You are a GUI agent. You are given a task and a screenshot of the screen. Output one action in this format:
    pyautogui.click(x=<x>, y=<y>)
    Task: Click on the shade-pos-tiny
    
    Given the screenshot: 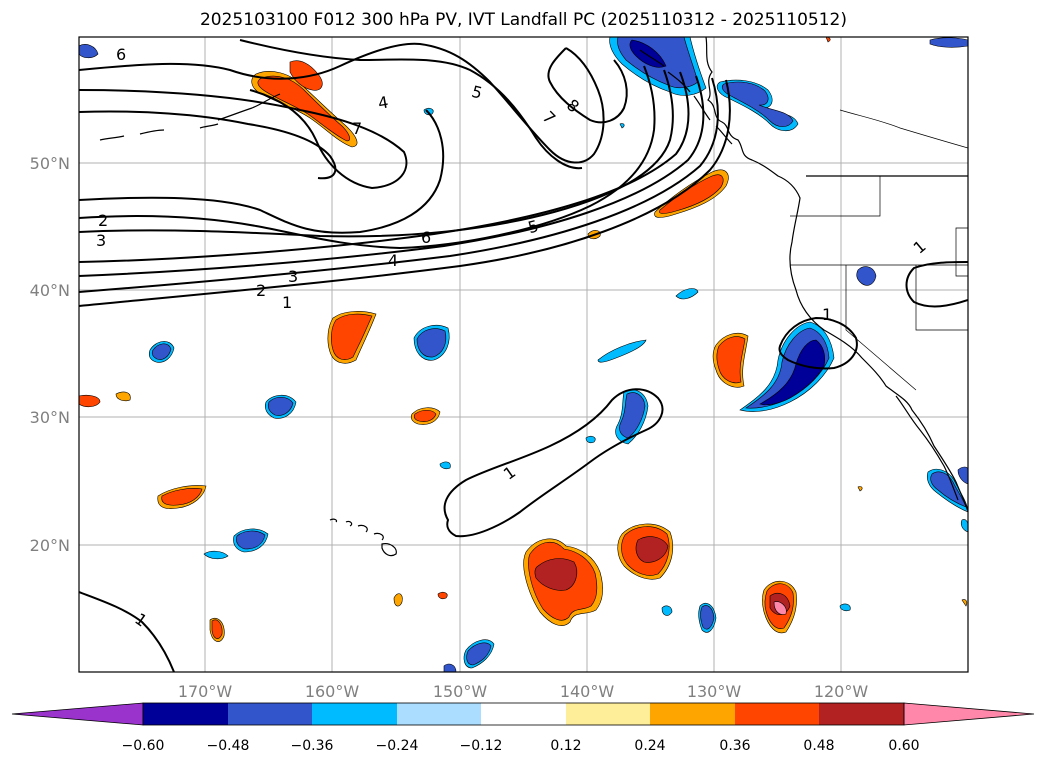 What is the action you would take?
    pyautogui.click(x=860, y=489)
    